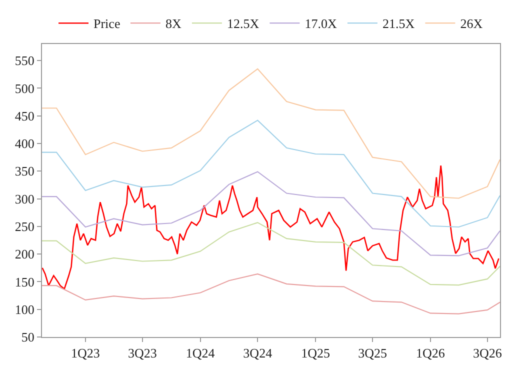  I want to click on y-tick-label: 550, so click(24, 60).